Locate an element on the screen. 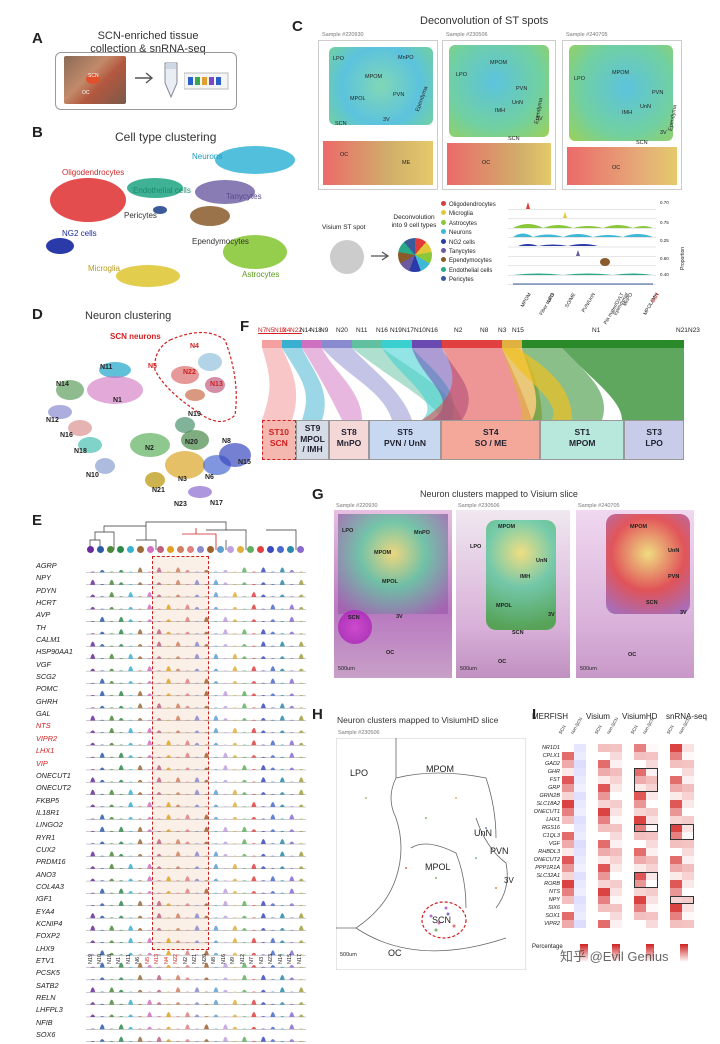  g1-scn: SCN is located at coordinates (354, 618).